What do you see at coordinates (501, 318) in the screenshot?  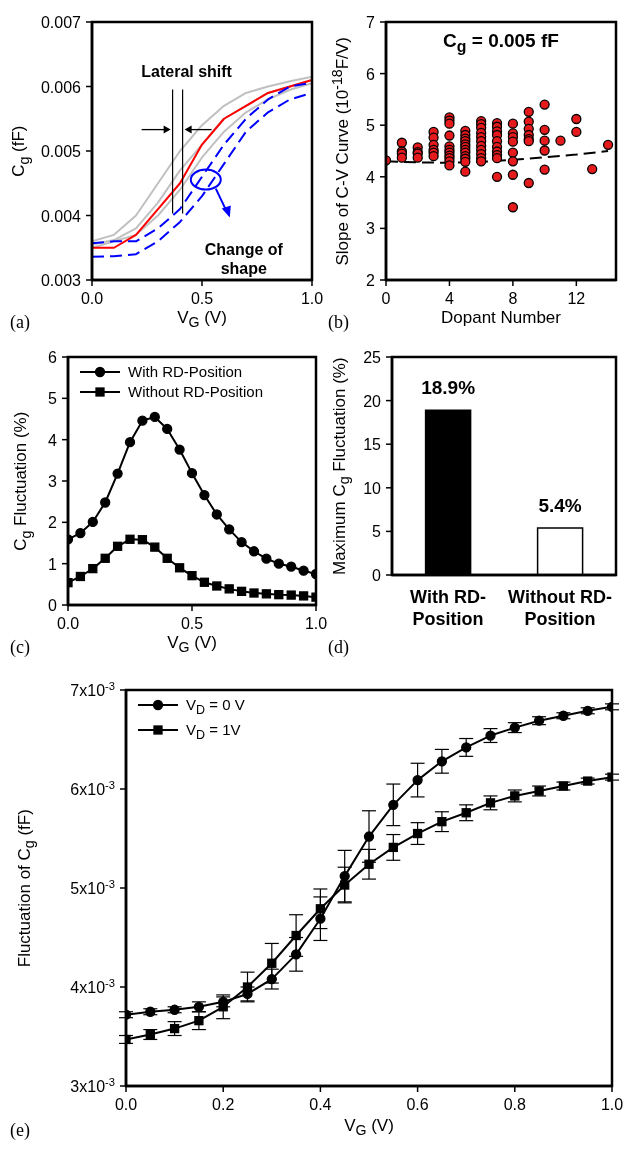 I see `x-axis-title: Dopant Number` at bounding box center [501, 318].